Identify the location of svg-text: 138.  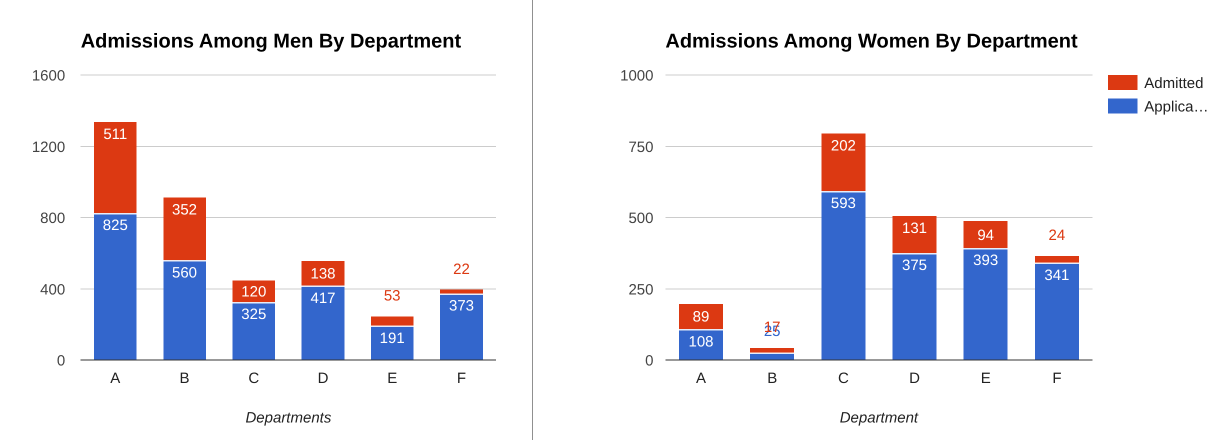
(322, 274).